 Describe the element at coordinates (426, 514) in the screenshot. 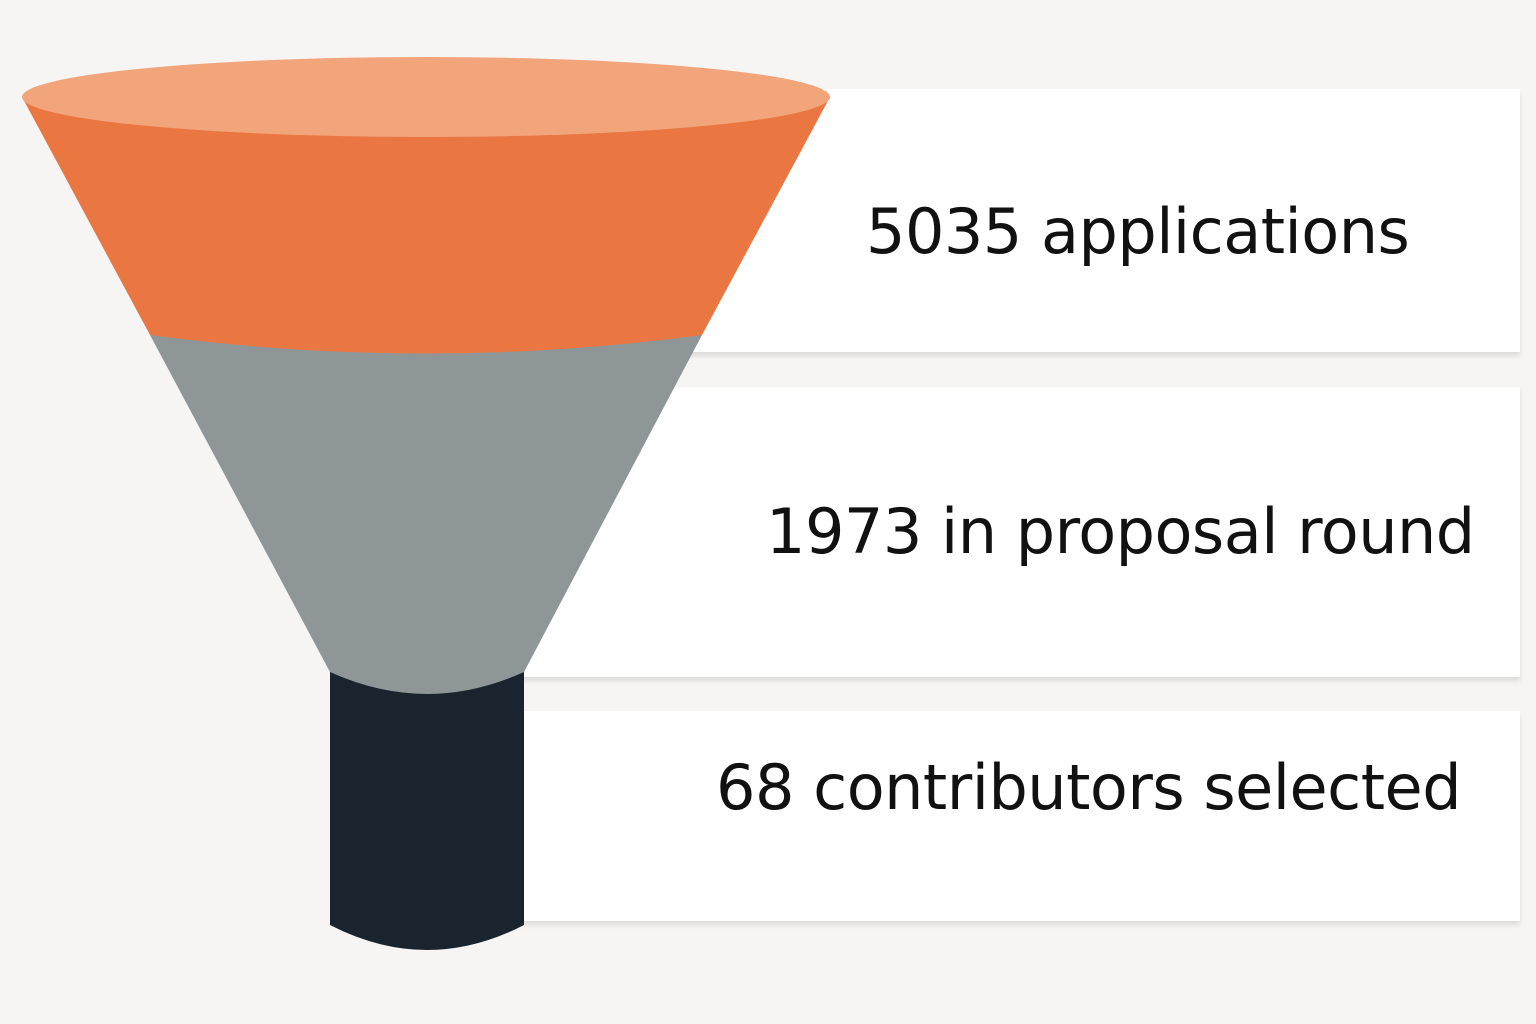

I see `funnel-segment-proposal-round` at that location.